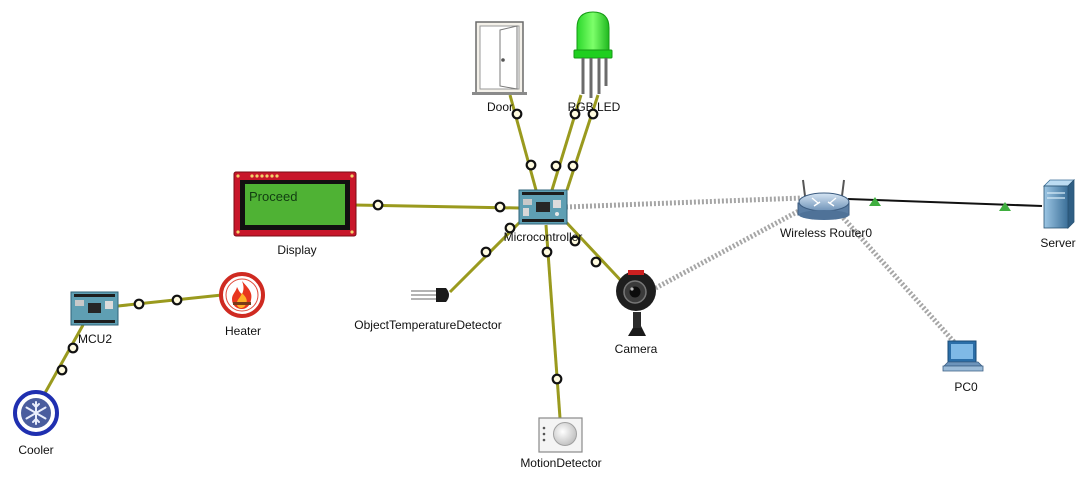 The image size is (1086, 489). I want to click on server-device: Server, so click(1058, 214).